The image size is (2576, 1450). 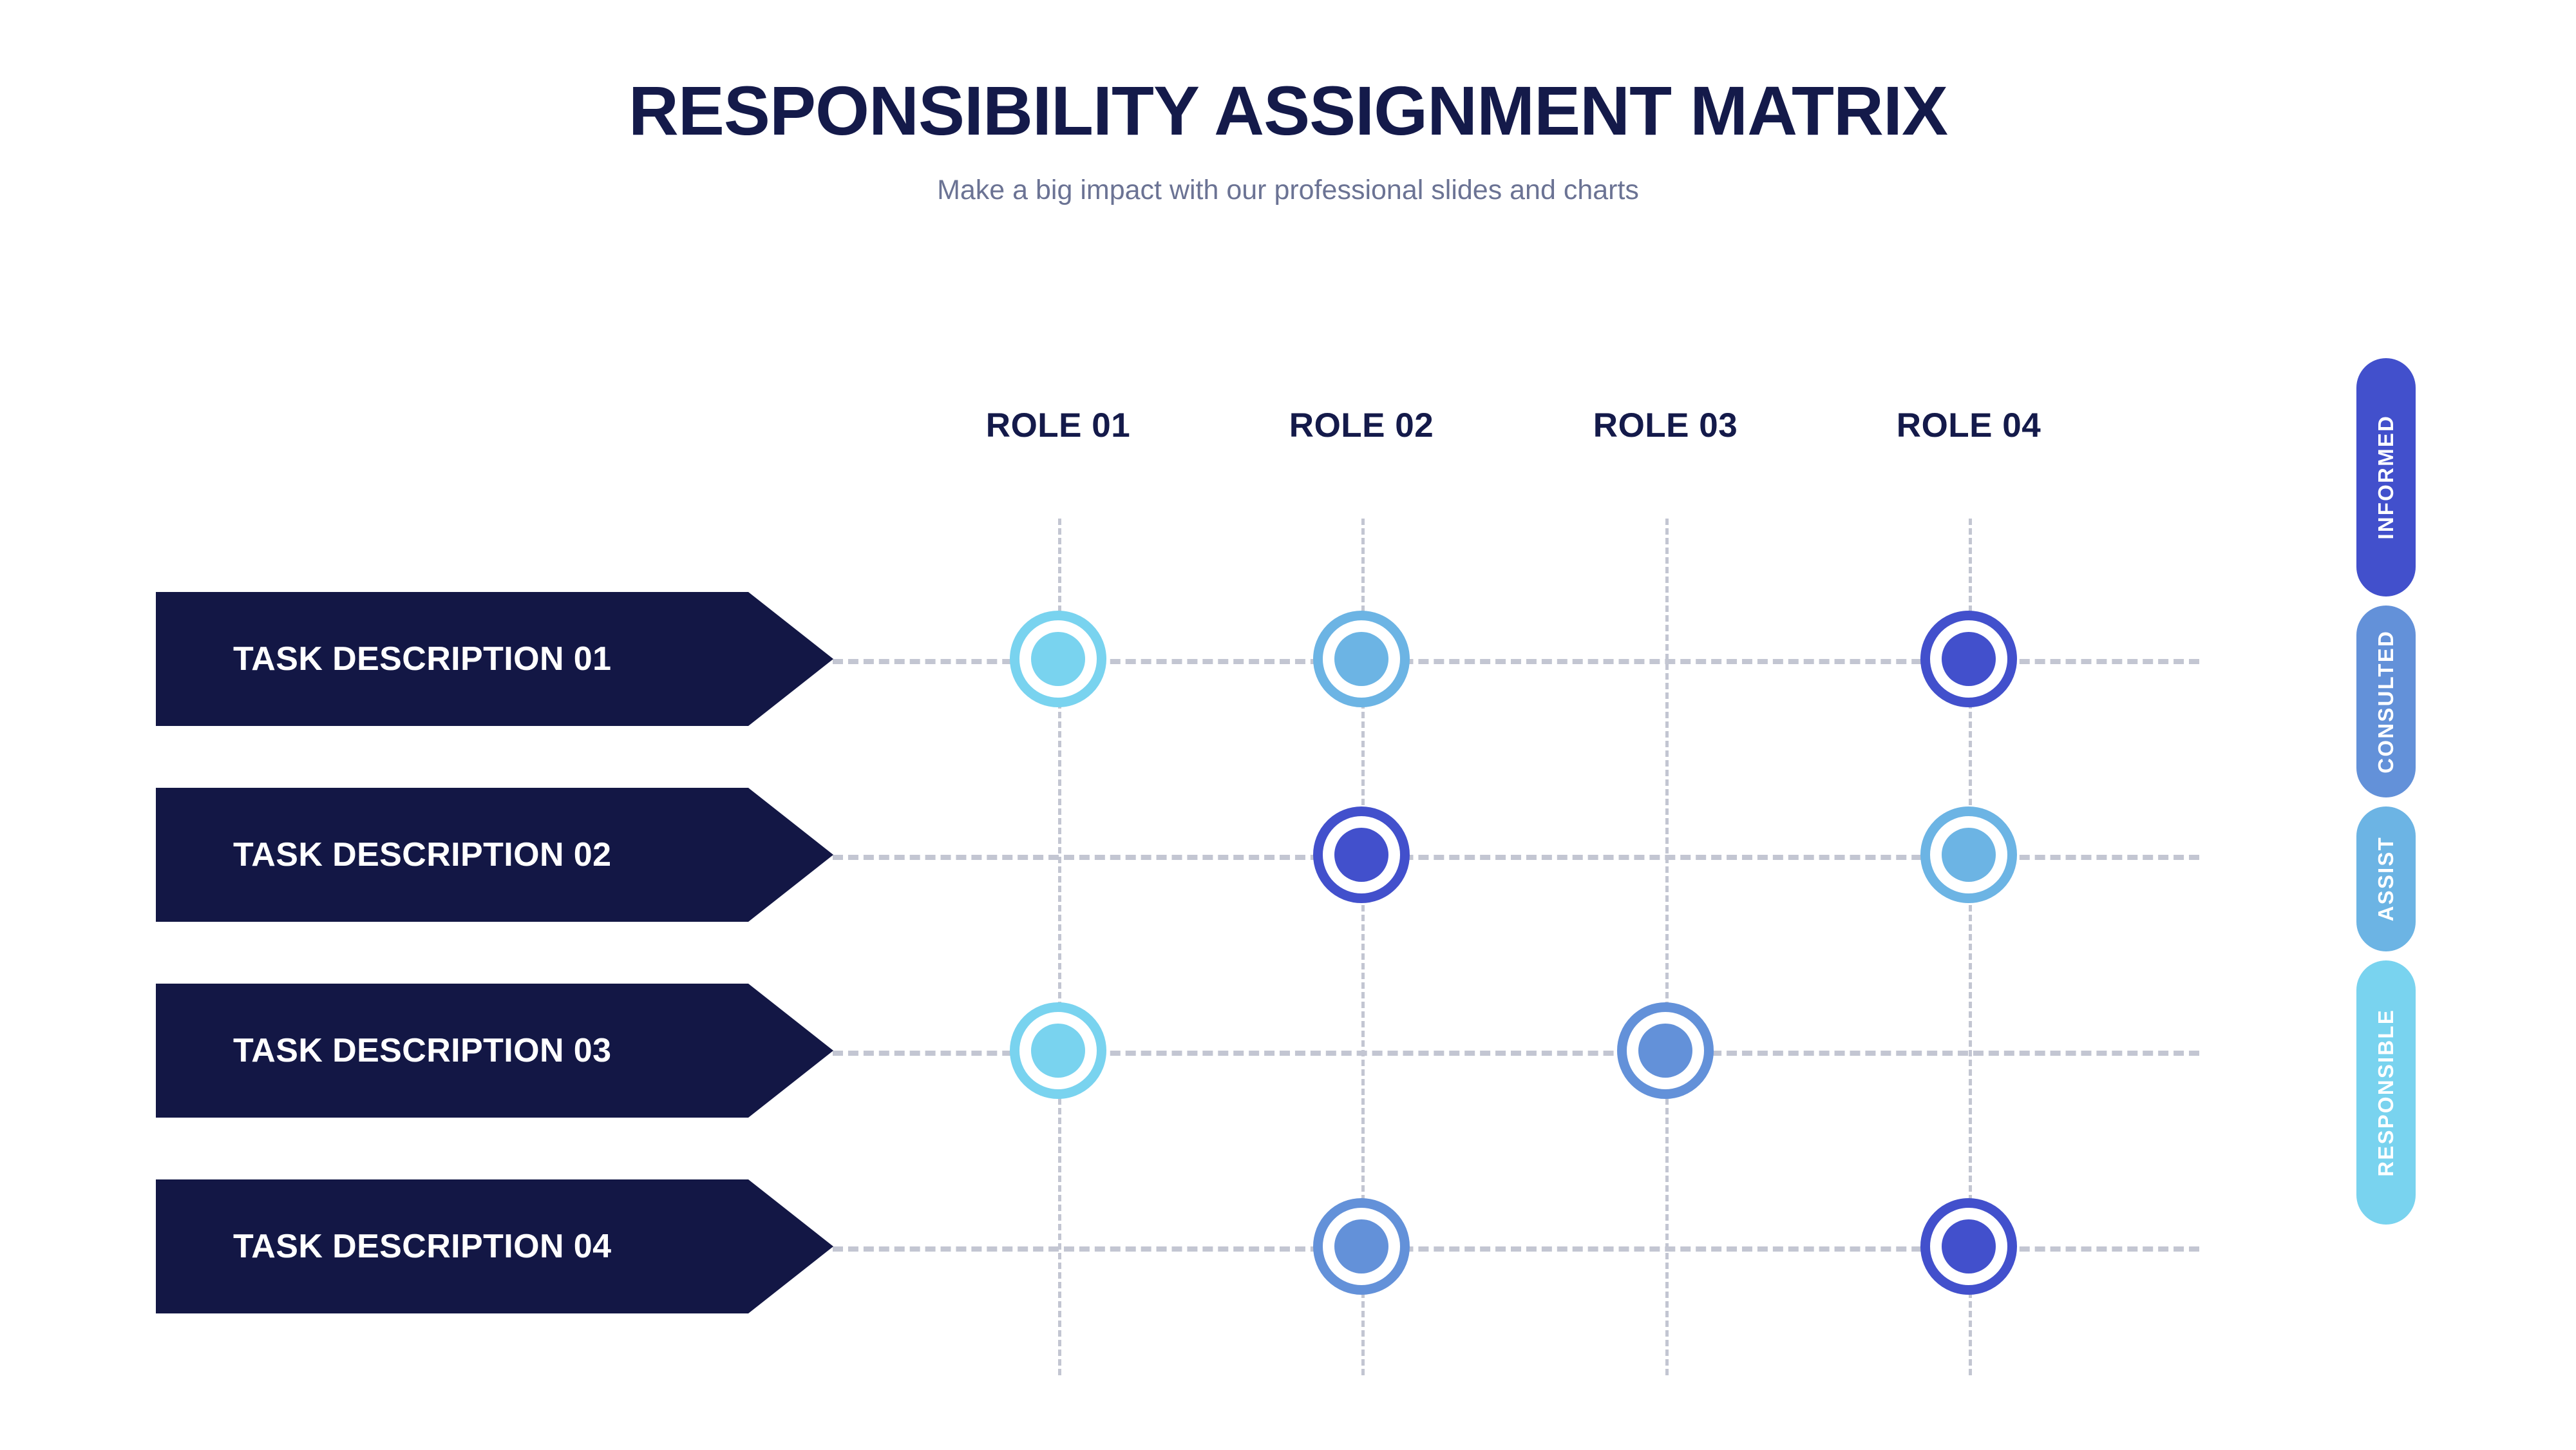 I want to click on legend-pill-informed: INFORMED, so click(x=2386, y=477).